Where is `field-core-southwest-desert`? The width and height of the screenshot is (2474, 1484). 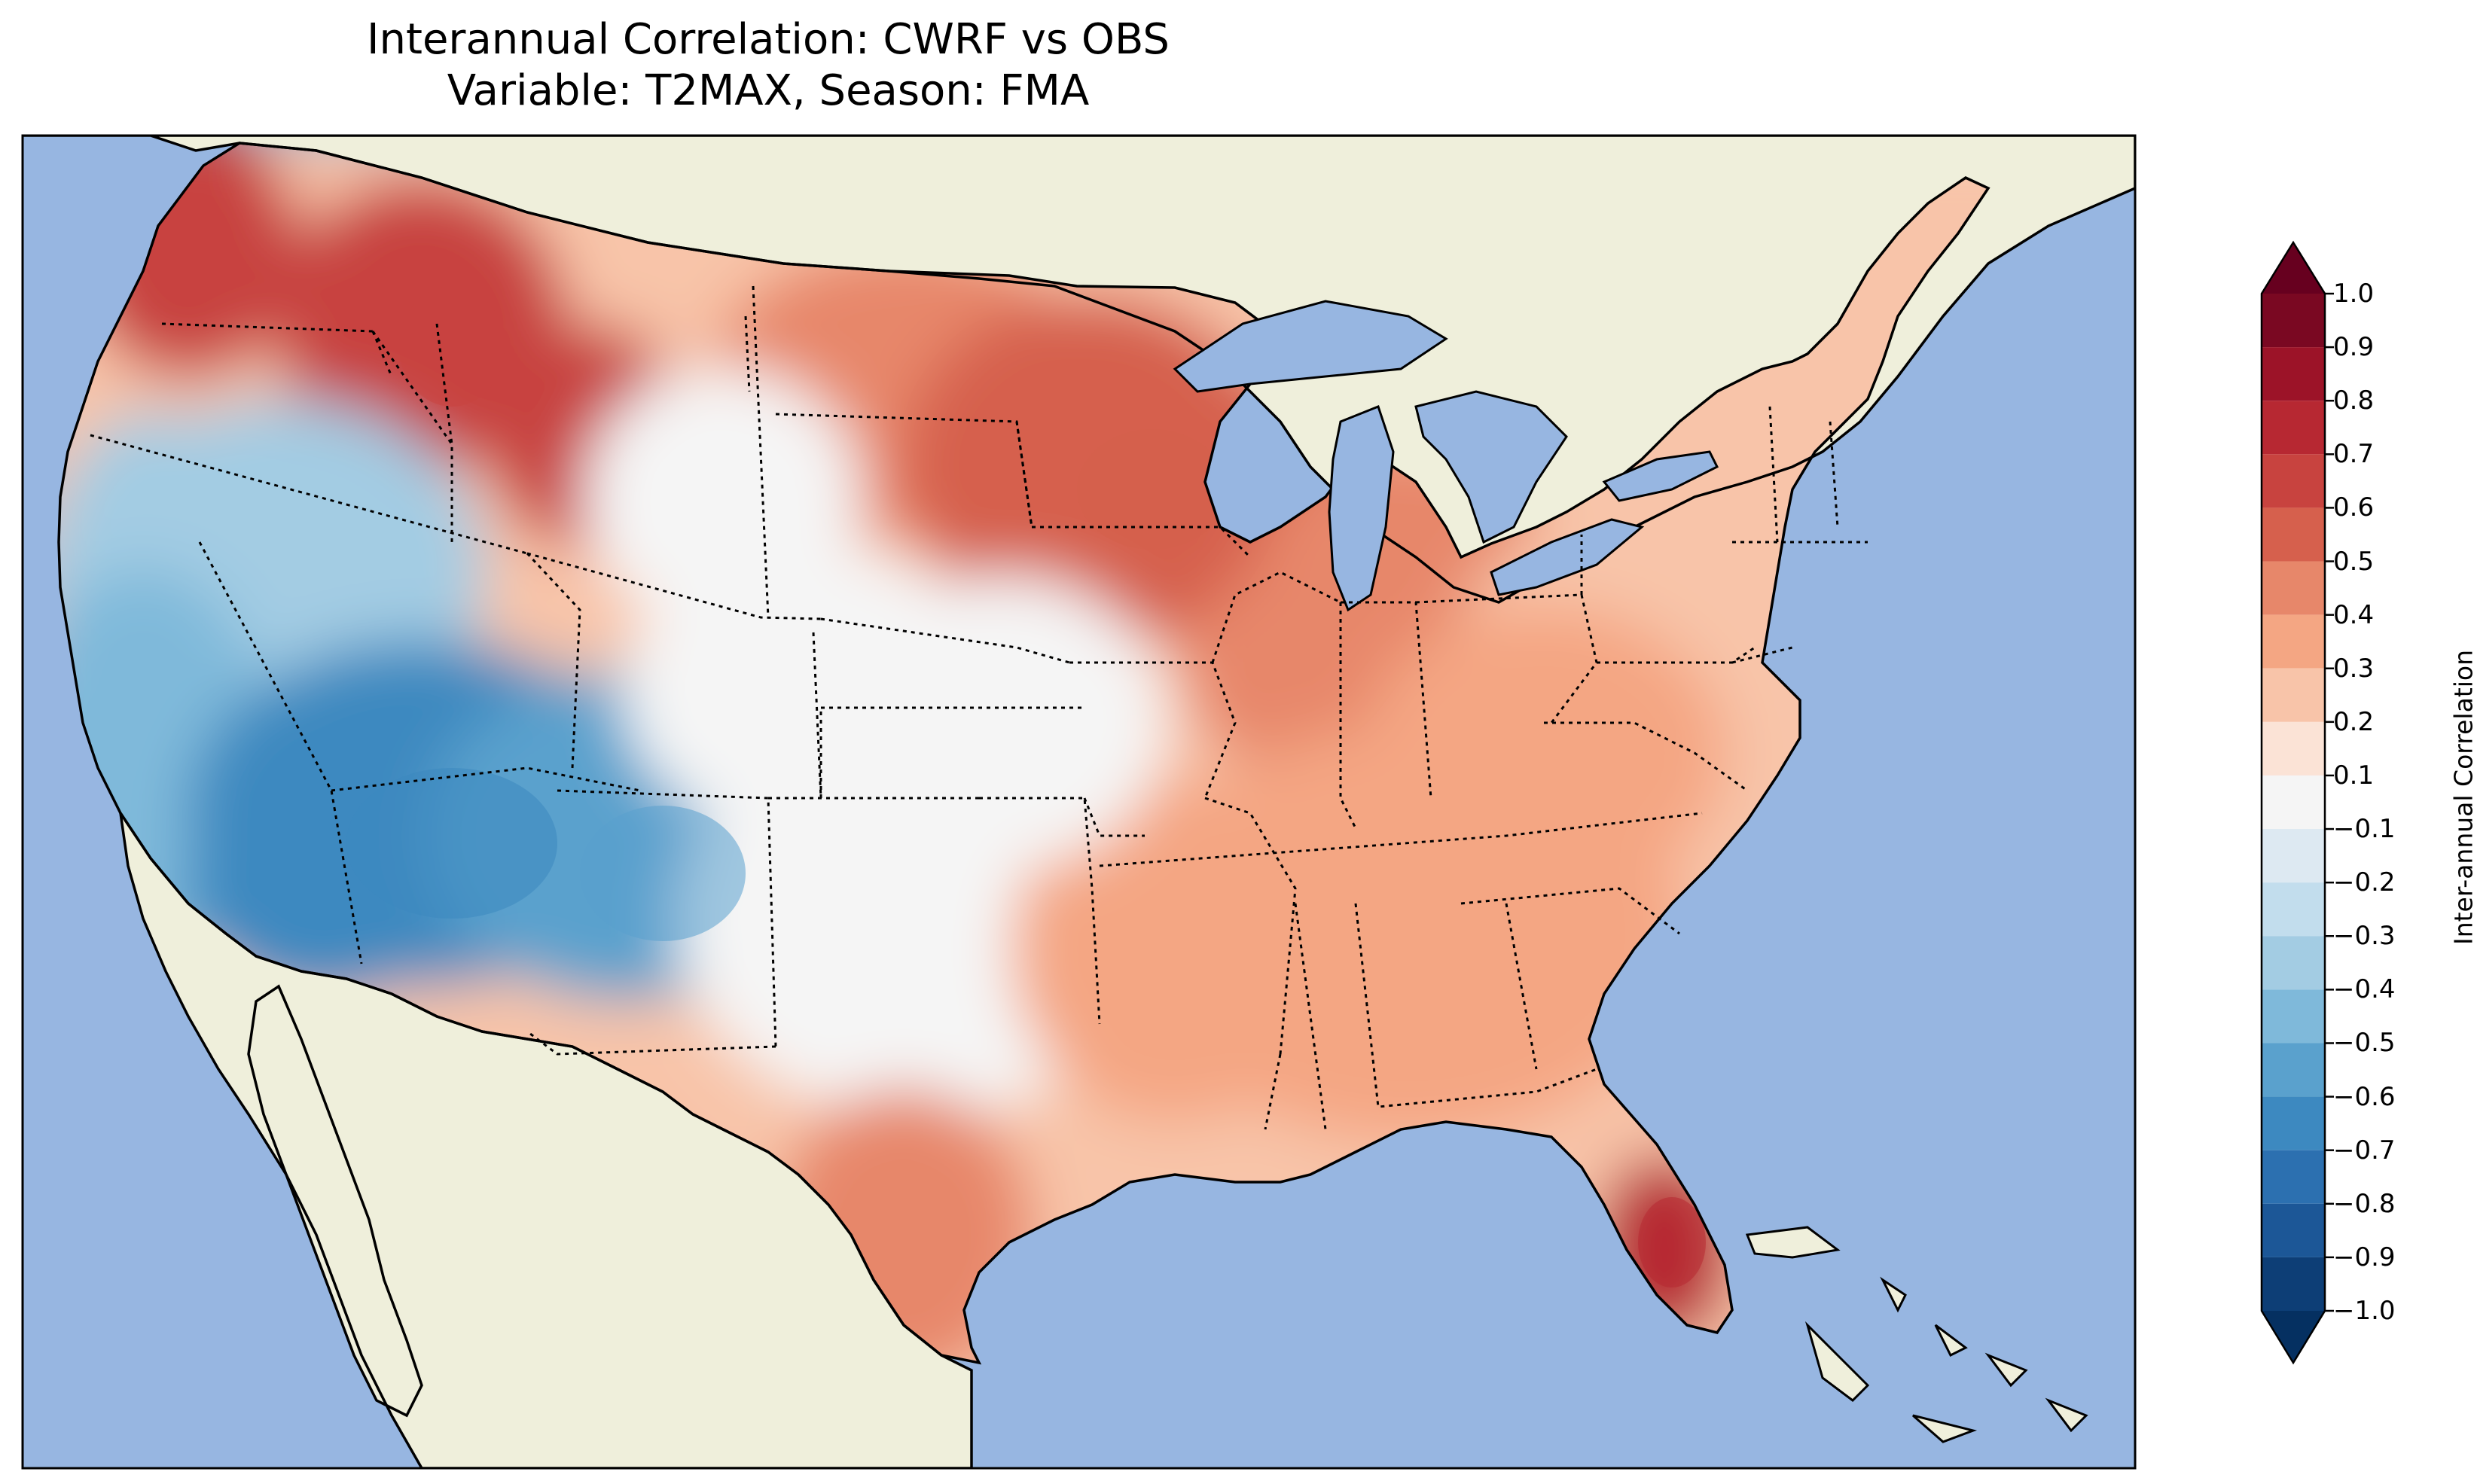 field-core-southwest-desert is located at coordinates (451, 843).